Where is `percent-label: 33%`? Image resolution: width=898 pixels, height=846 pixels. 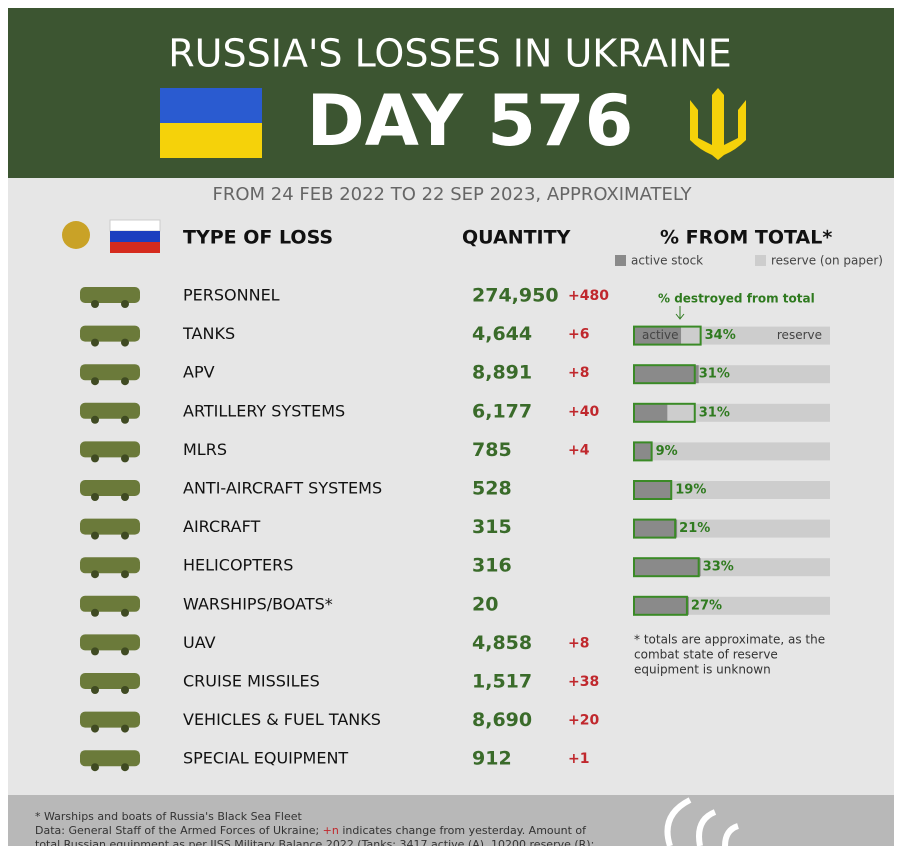
percent-label: 33% is located at coordinates (718, 567).